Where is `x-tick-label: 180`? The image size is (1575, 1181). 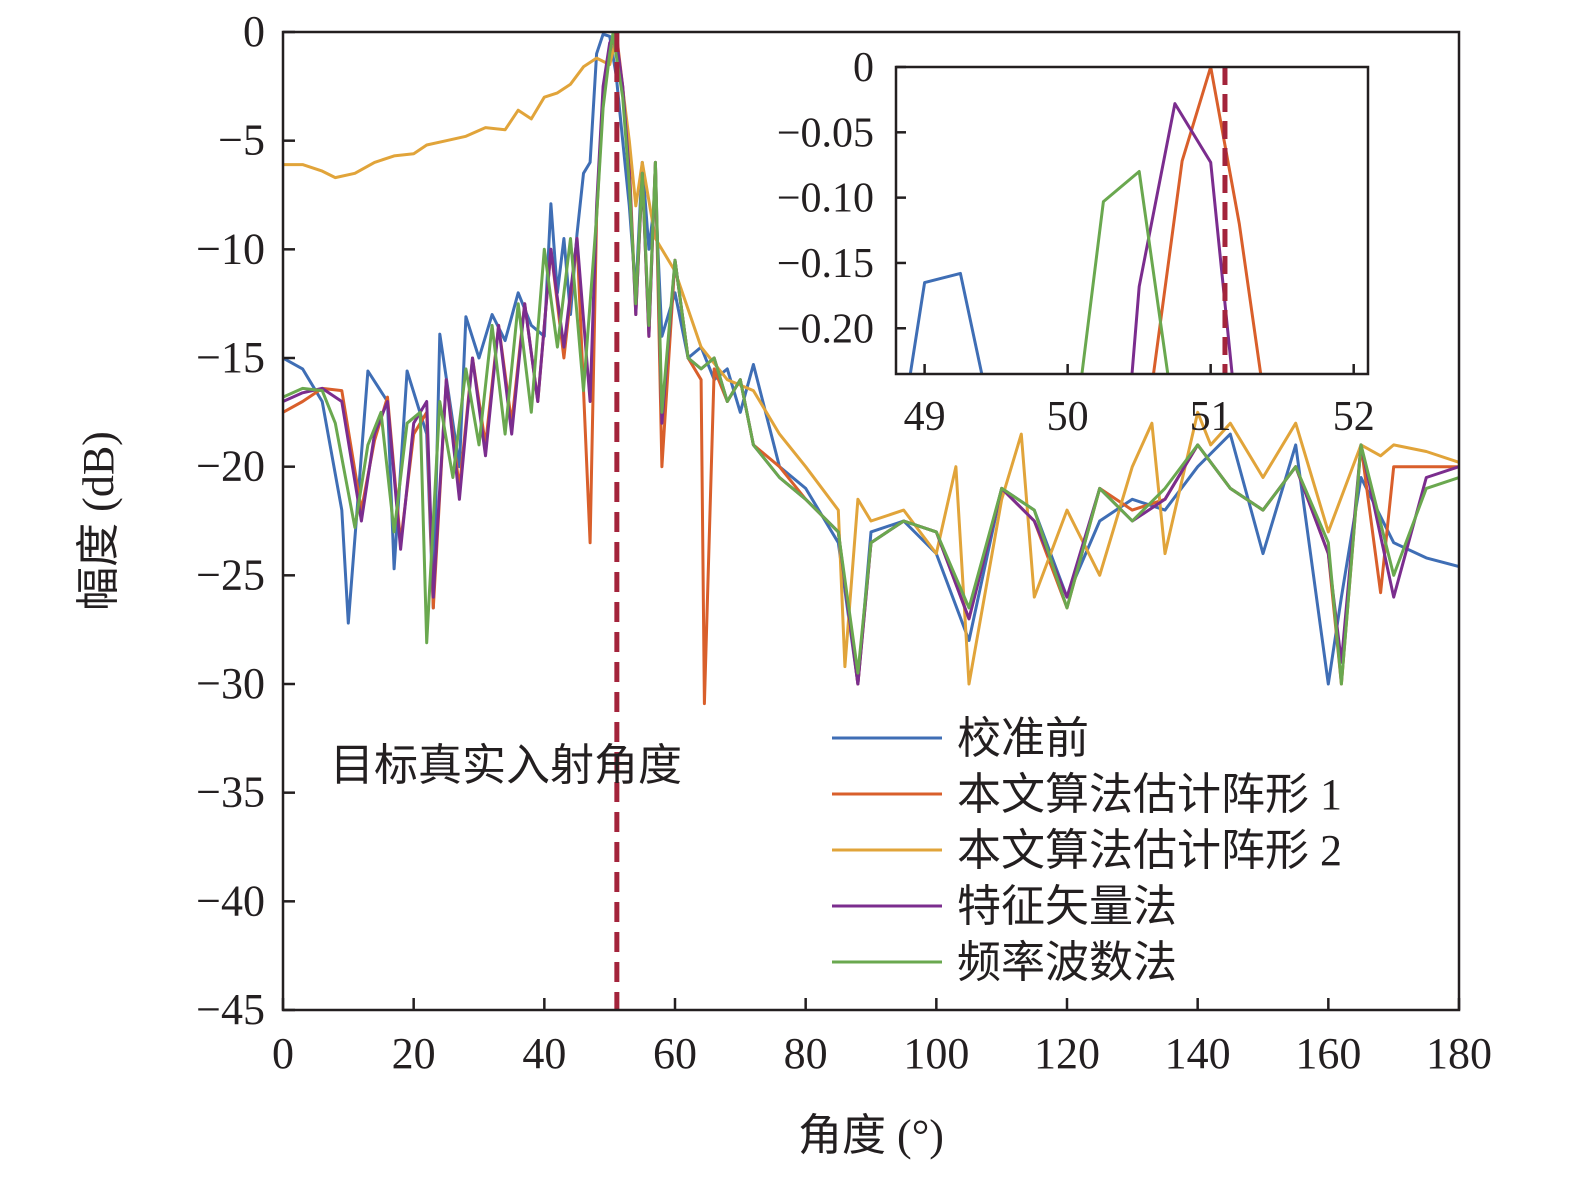
x-tick-label: 180 is located at coordinates (1459, 1053).